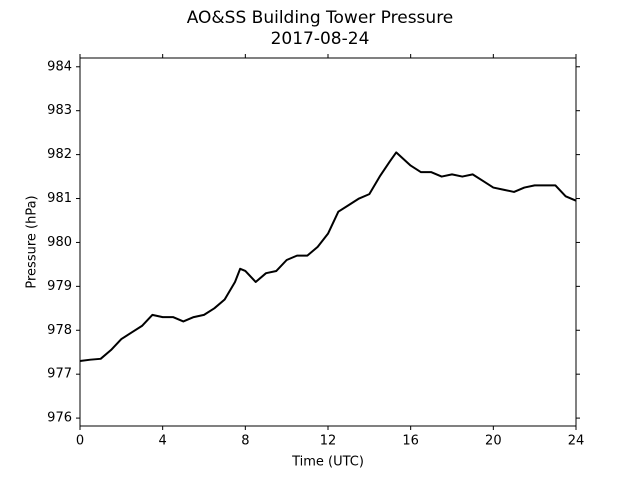 Image resolution: width=640 pixels, height=480 pixels. I want to click on x-tick-label: 24, so click(576, 441).